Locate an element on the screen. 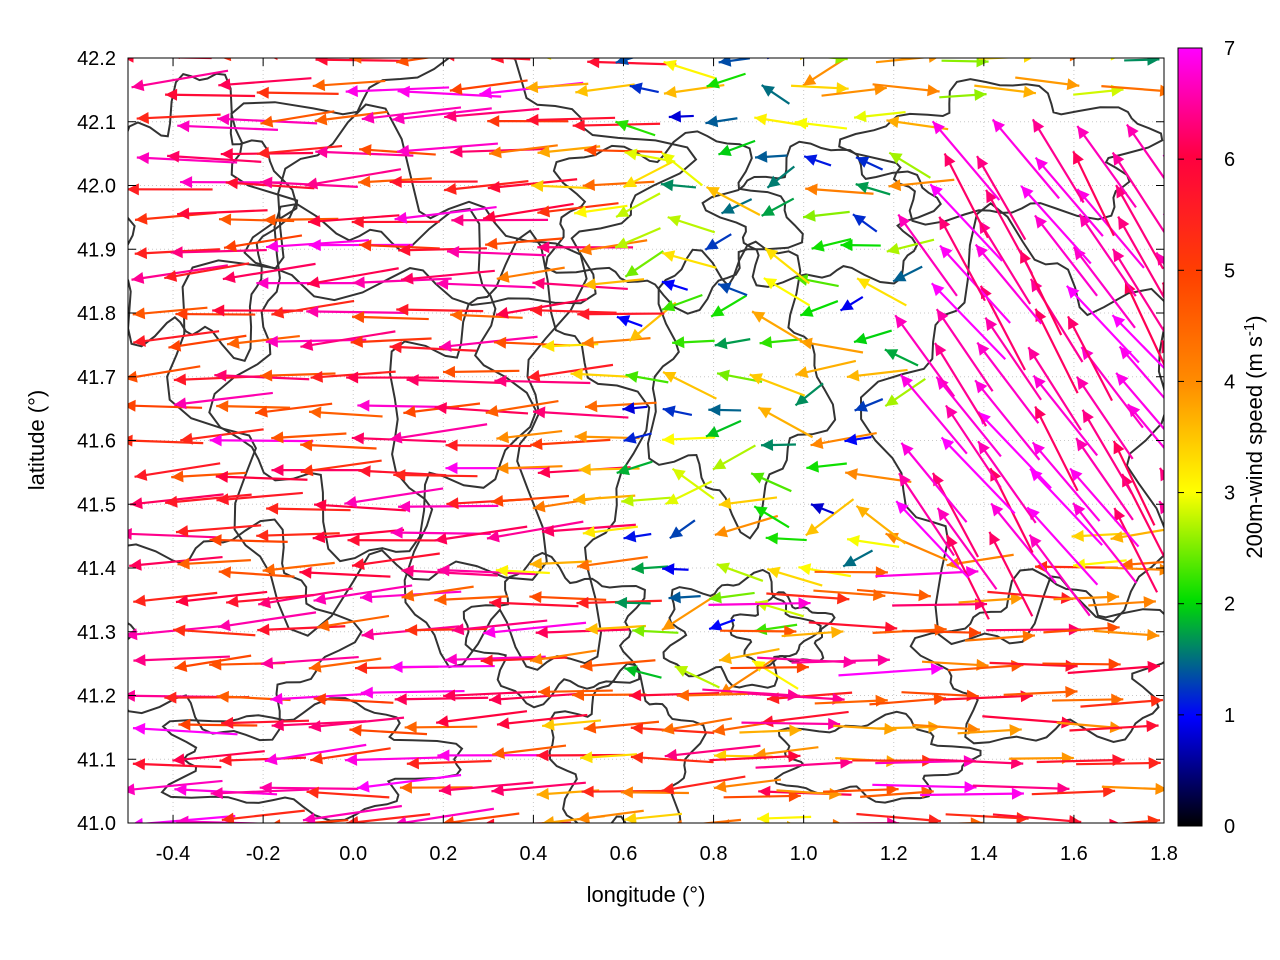 The width and height of the screenshot is (1280, 960). colorbar-tick-label: 5 is located at coordinates (1229, 271).